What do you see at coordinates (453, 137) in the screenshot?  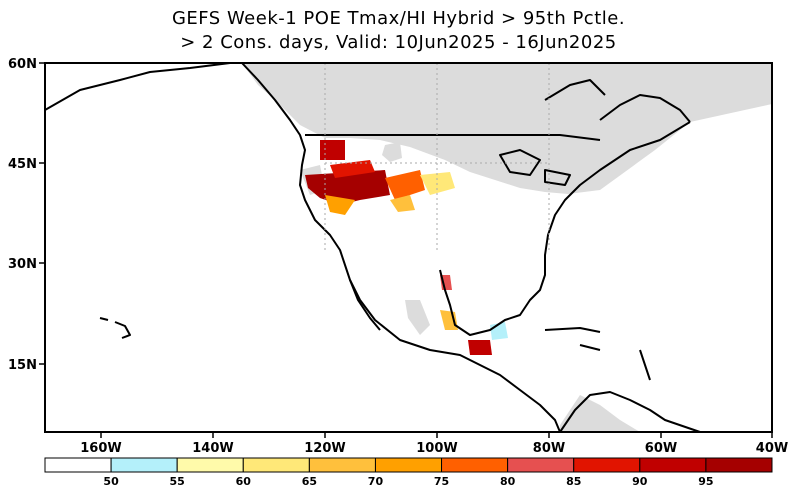 I see `us-canada-border` at bounding box center [453, 137].